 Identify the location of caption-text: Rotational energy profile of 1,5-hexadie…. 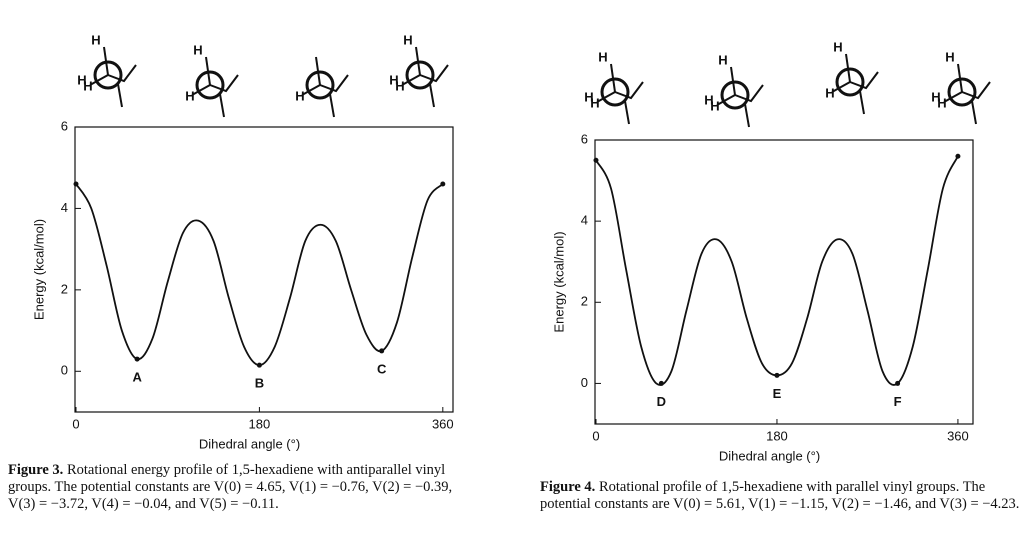
(230, 487).